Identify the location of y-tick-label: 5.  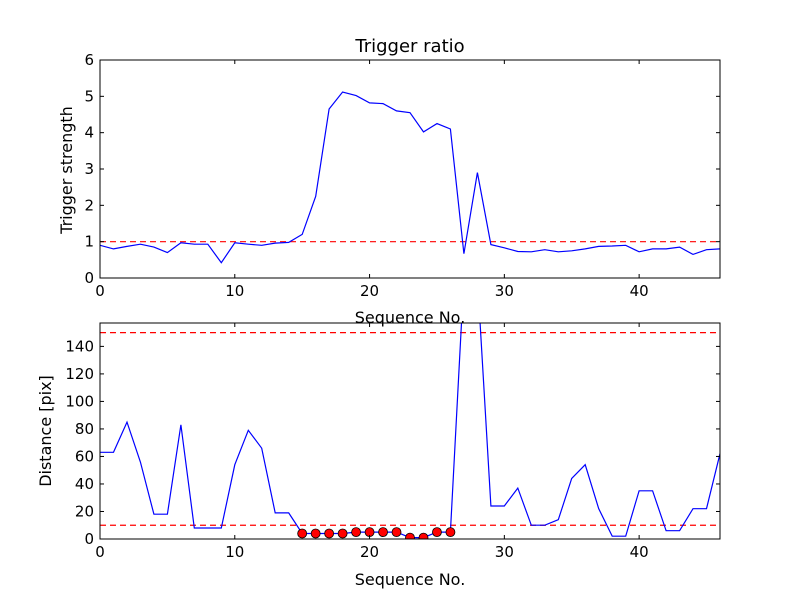
(89, 96).